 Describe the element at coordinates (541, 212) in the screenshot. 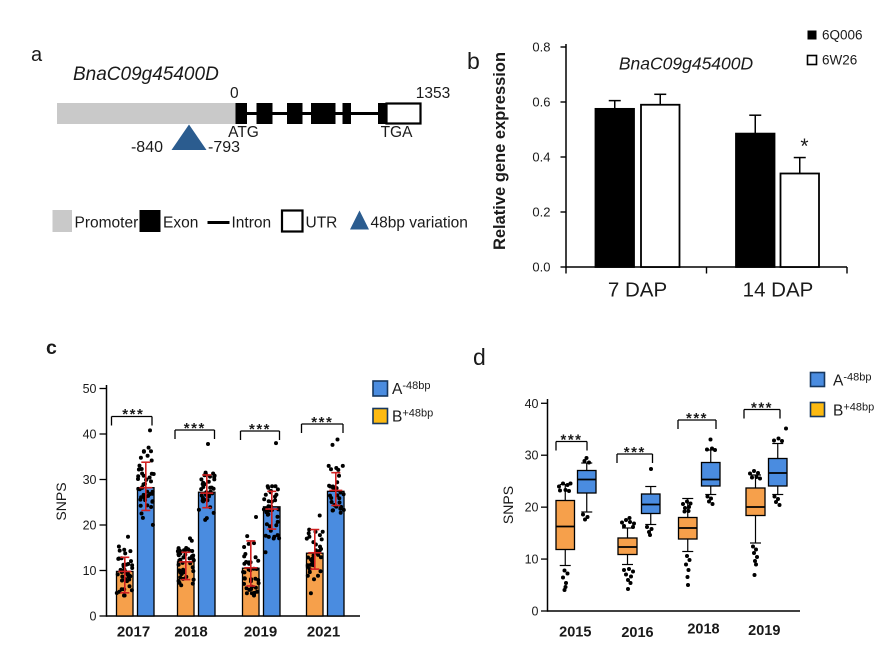

I see `svg-text: 0.2` at that location.